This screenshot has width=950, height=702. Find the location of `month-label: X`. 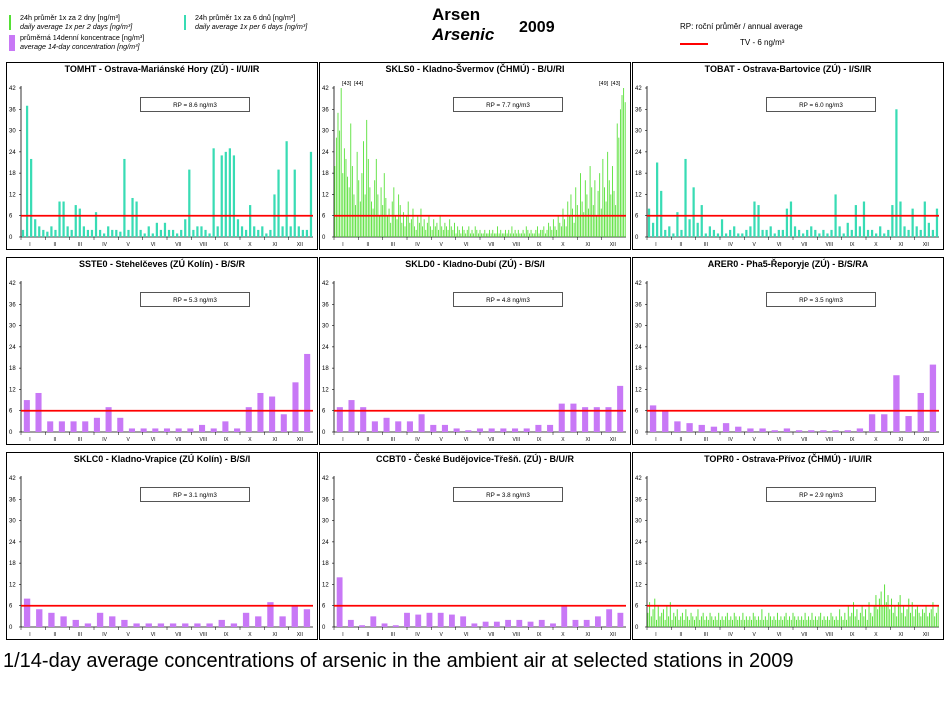

month-label: X is located at coordinates (876, 635).